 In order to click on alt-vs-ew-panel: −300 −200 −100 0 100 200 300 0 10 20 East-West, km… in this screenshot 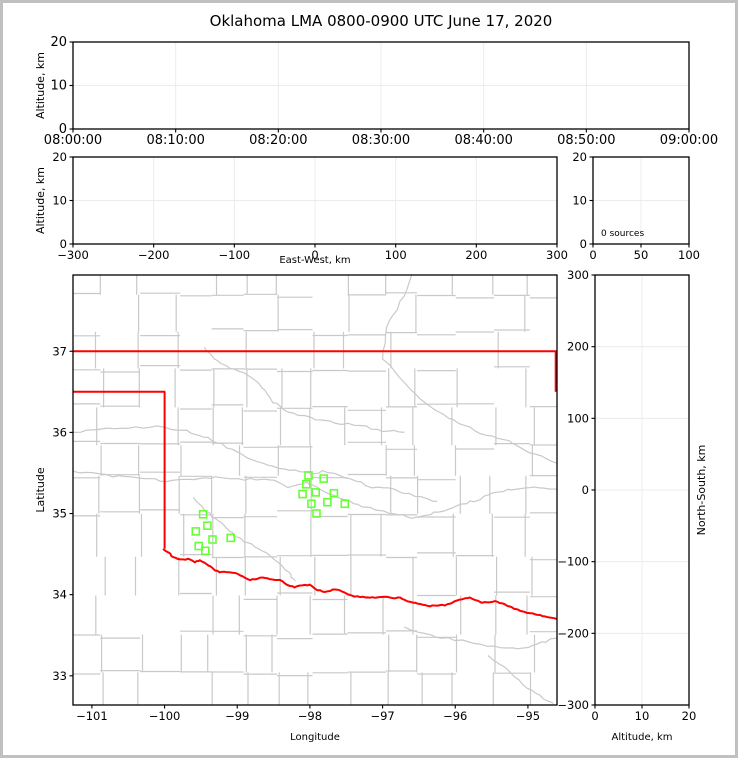, I will do `click(301, 208)`.